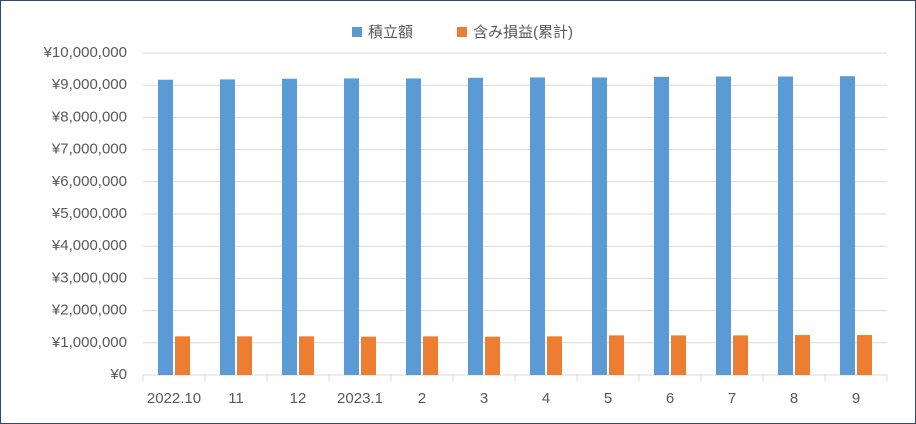  What do you see at coordinates (89, 116) in the screenshot?
I see `y-tick-label: ¥8,000,000` at bounding box center [89, 116].